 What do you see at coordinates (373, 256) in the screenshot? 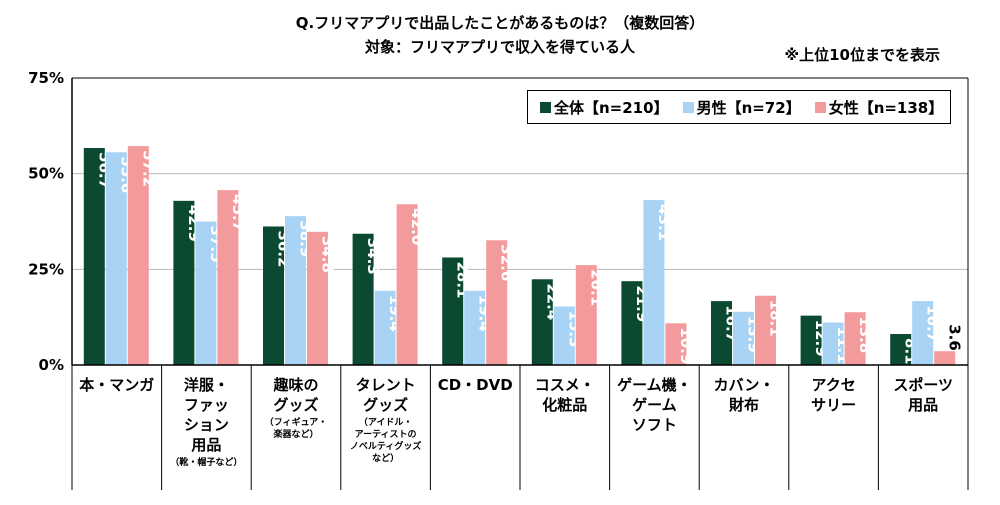
I see `data-label: 34.3` at bounding box center [373, 256].